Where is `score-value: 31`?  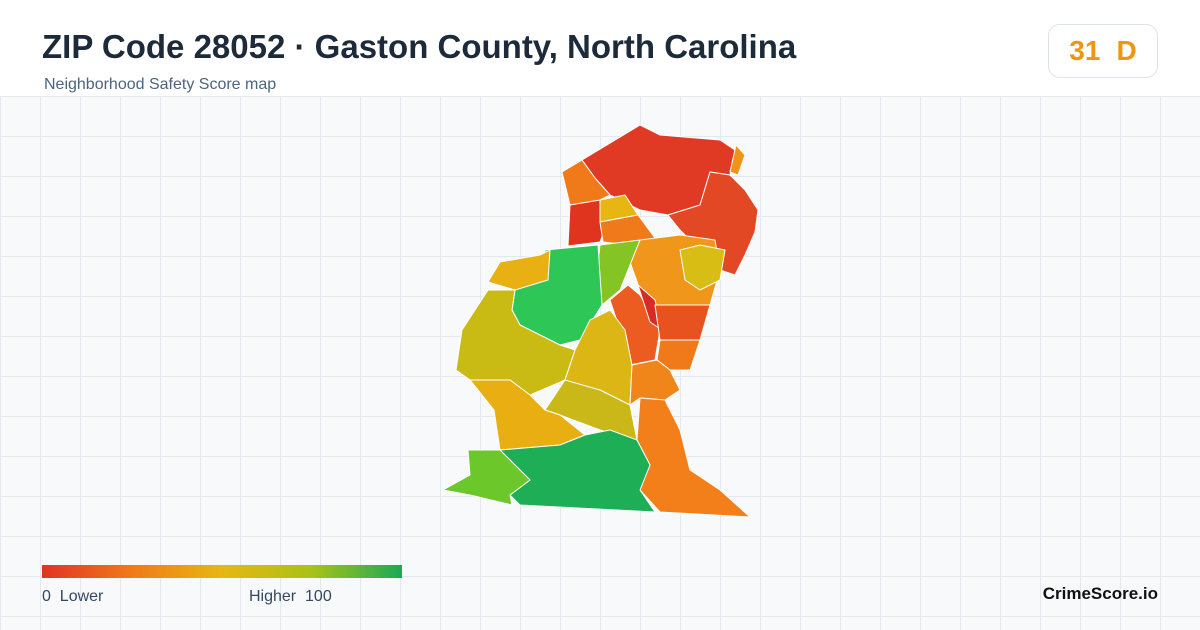 score-value: 31 is located at coordinates (1085, 50).